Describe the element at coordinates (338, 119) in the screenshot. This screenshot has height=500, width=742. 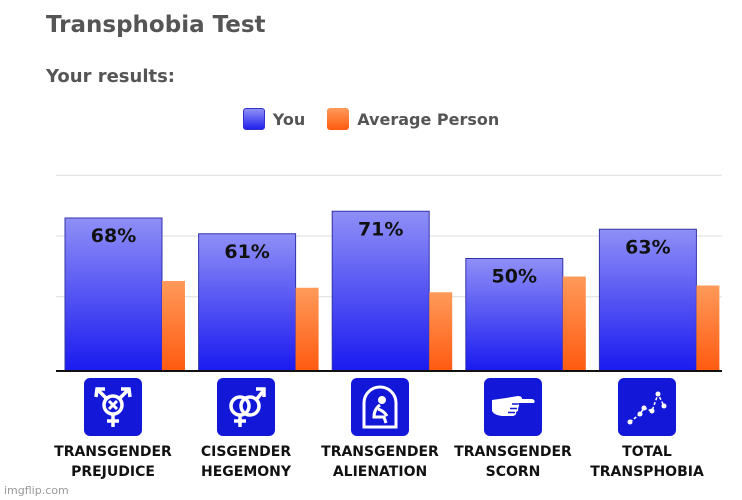
I see `legend-swatch-average` at that location.